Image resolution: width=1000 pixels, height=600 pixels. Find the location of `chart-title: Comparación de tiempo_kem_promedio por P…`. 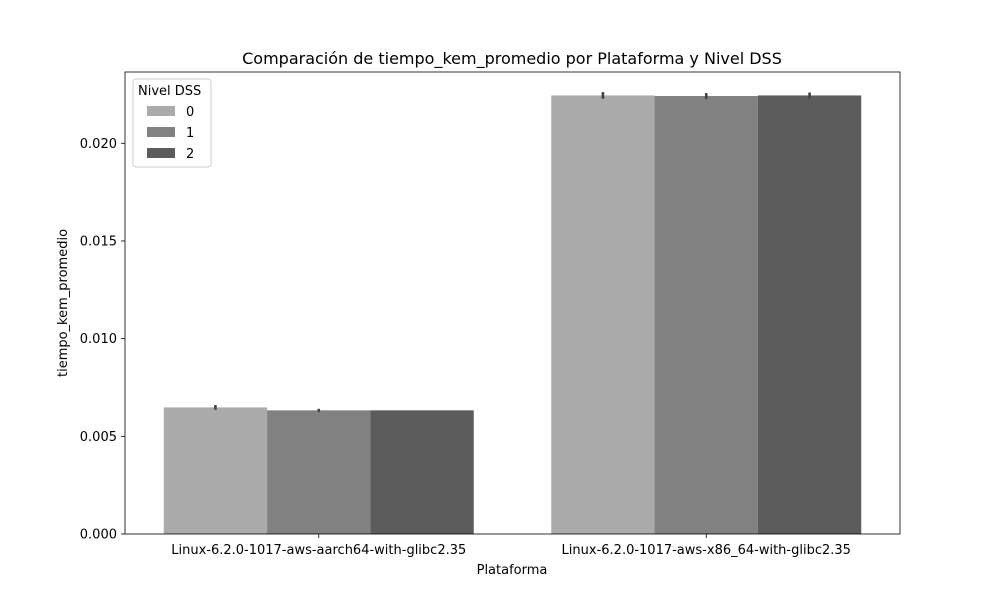

chart-title: Comparación de tiempo_kem_promedio por P… is located at coordinates (512, 59).